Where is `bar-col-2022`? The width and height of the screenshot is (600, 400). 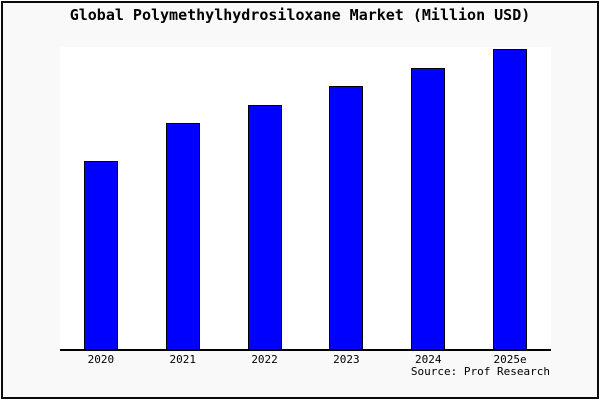
bar-col-2022 is located at coordinates (265, 198).